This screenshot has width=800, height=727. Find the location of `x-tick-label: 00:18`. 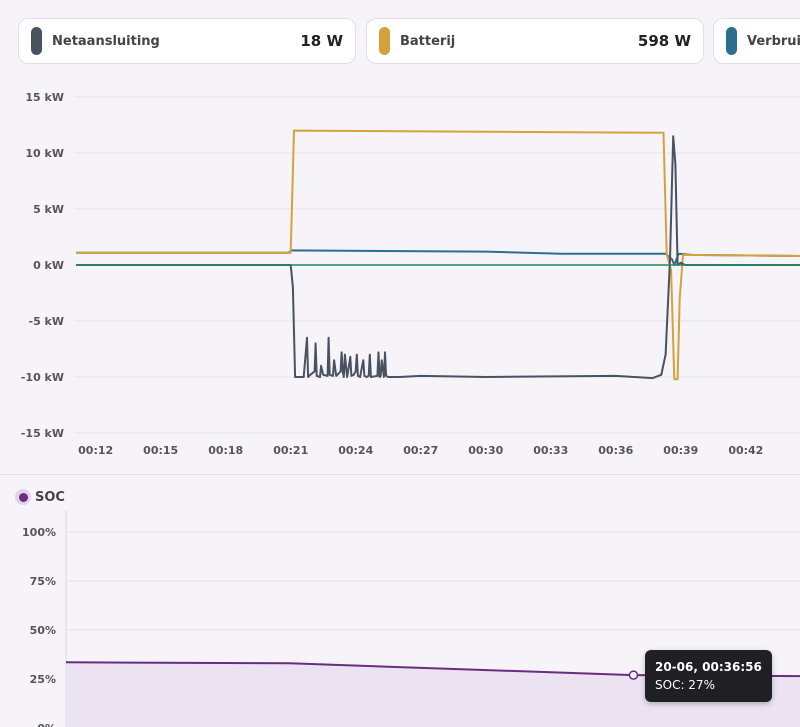

x-tick-label: 00:18 is located at coordinates (225, 450).